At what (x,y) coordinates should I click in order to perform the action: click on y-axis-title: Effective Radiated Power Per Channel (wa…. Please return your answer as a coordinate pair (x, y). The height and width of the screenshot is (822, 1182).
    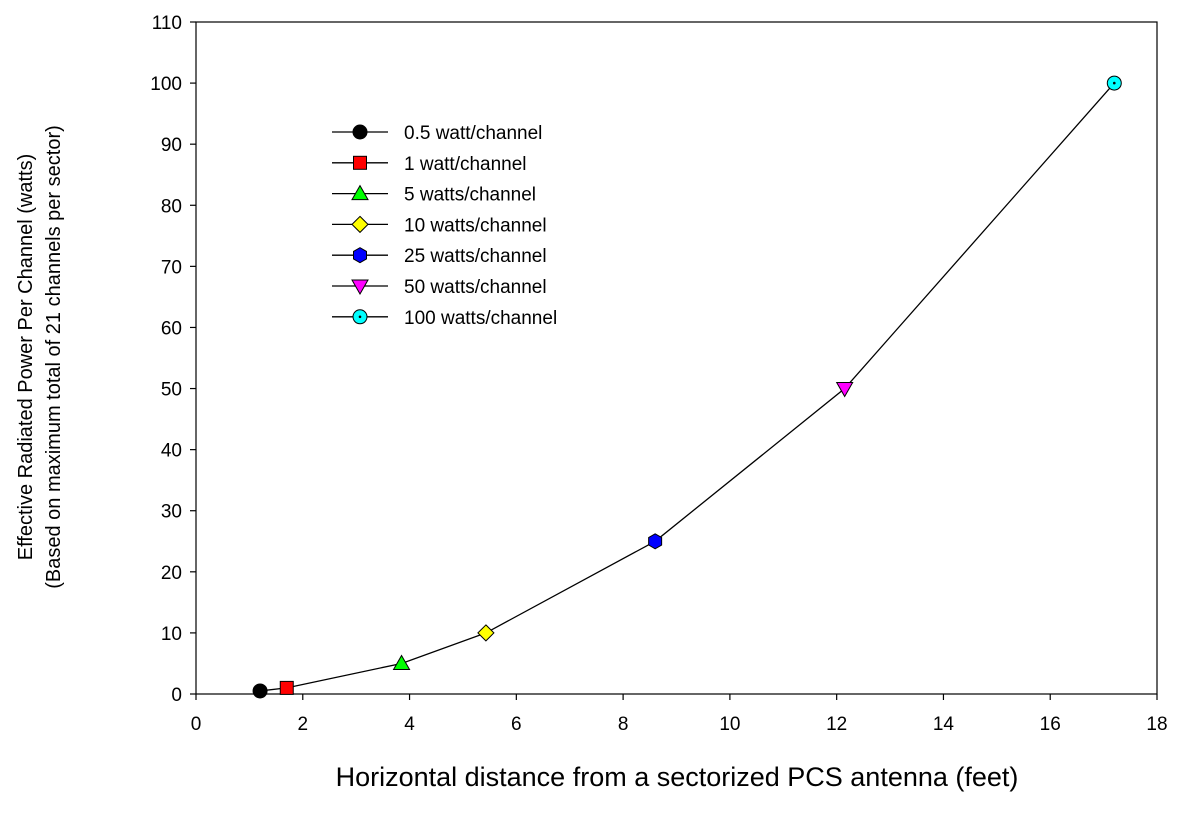
    Looking at the image, I should click on (26, 357).